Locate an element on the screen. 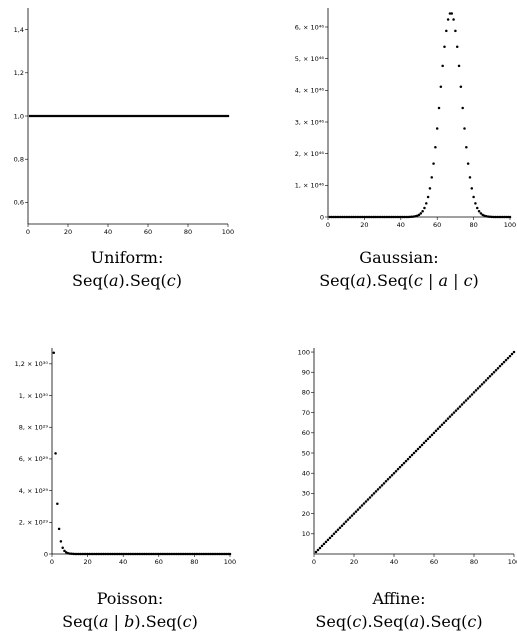 The width and height of the screenshot is (517, 637). plot-affine: 0 20 40 60 80 100 10 20 30 40 50 60 70 80 90 100 is located at coordinates (407, 457).